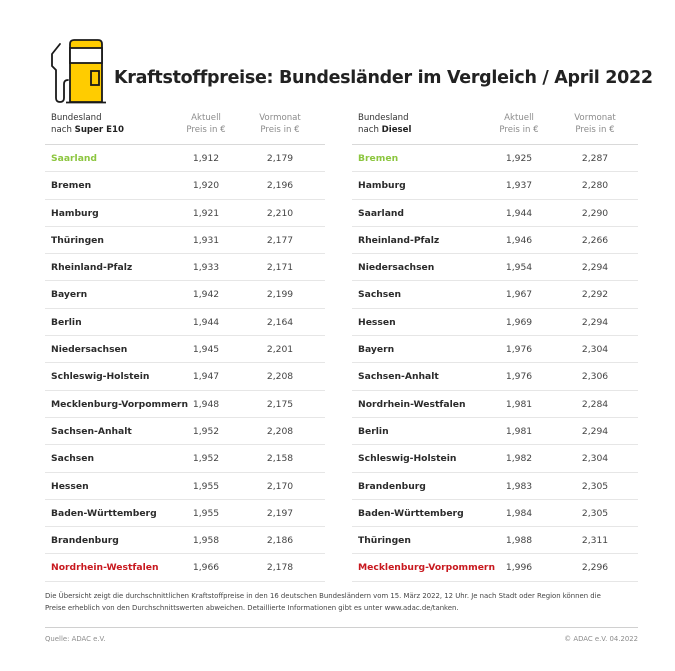 This screenshot has width=675, height=671. What do you see at coordinates (185, 568) in the screenshot?
I see `table-row: Nordrhein-Westfalen 1,966 2,178` at bounding box center [185, 568].